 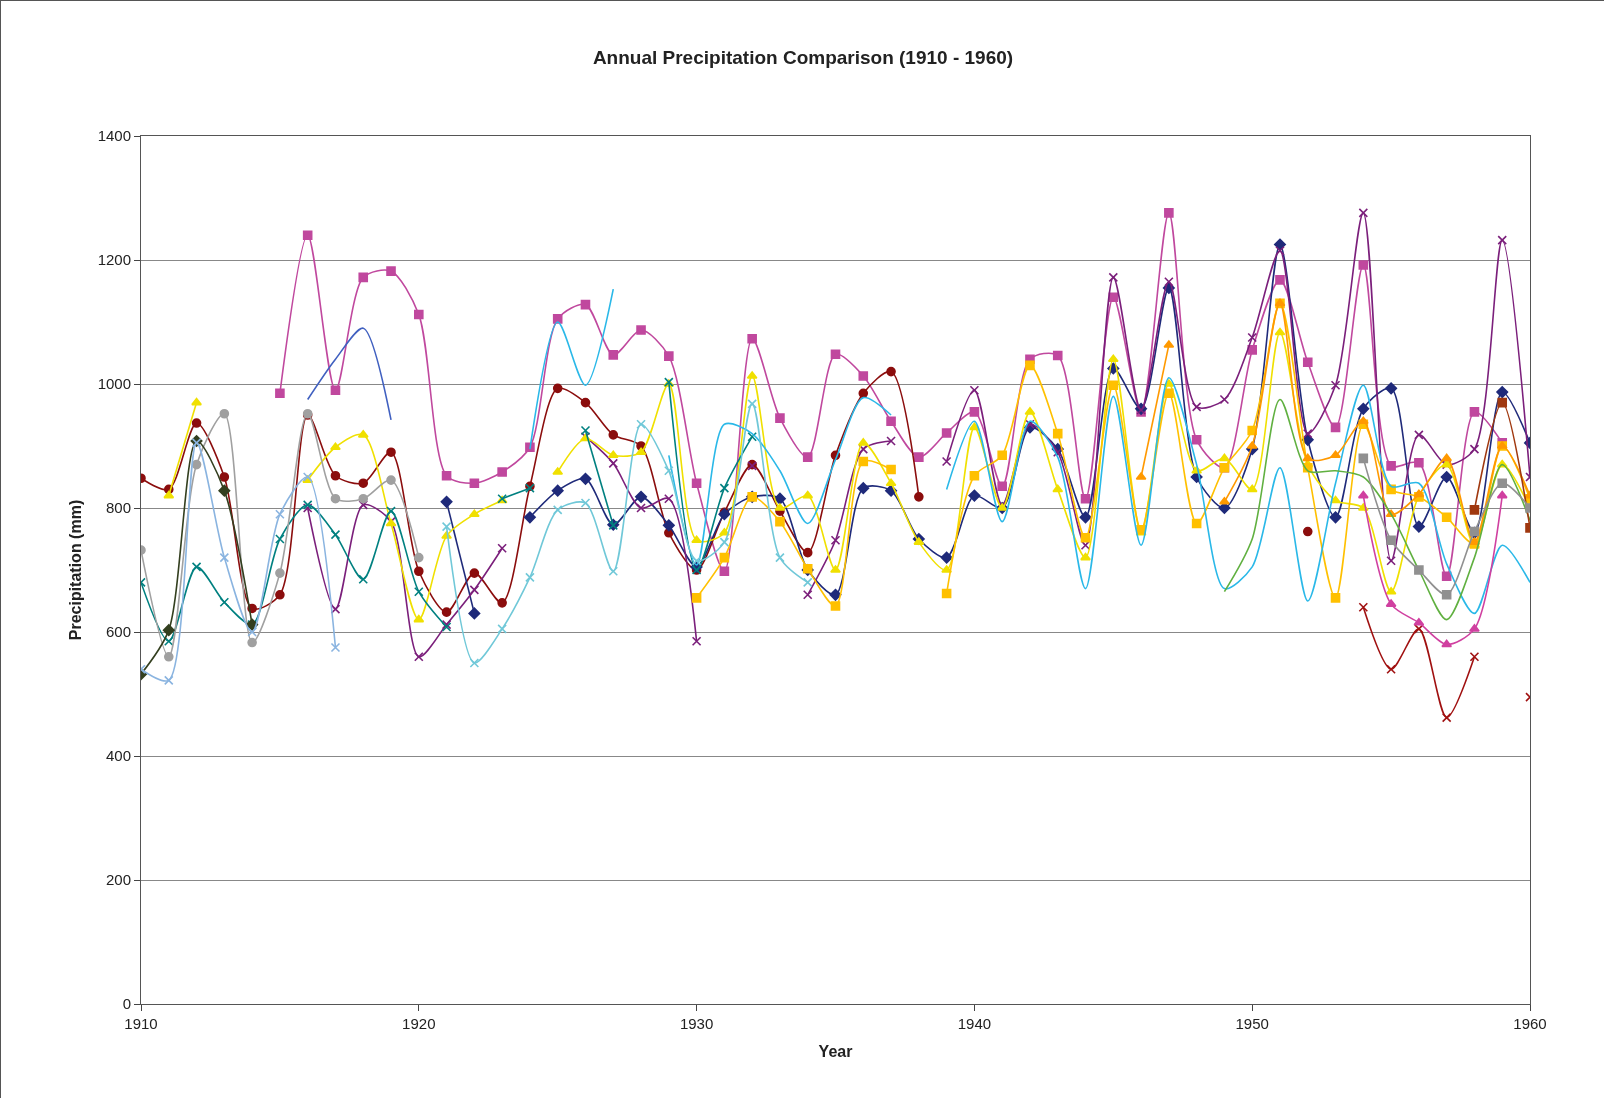 I want to click on x-tick-label: 1920, so click(x=419, y=1023).